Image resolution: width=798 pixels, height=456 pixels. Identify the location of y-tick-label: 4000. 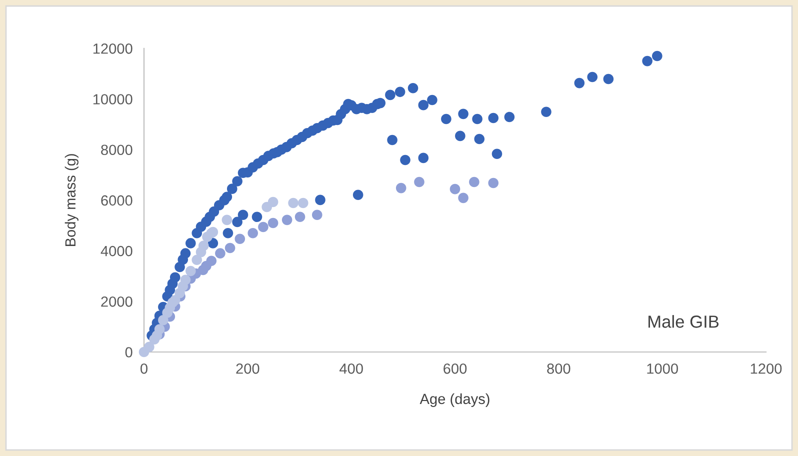
(116, 251).